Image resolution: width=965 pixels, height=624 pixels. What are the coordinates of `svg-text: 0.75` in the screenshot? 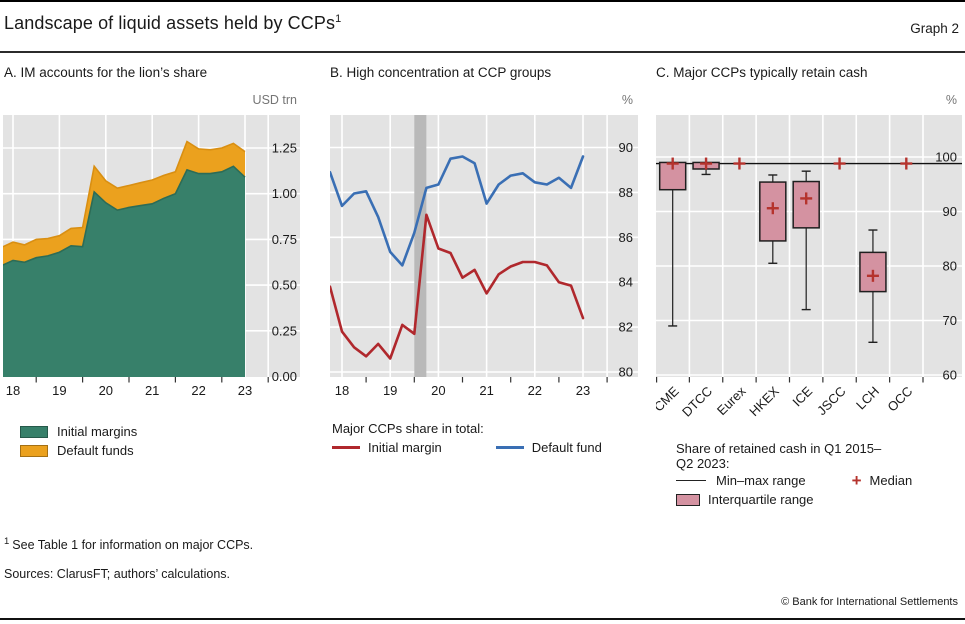 It's located at (284, 239).